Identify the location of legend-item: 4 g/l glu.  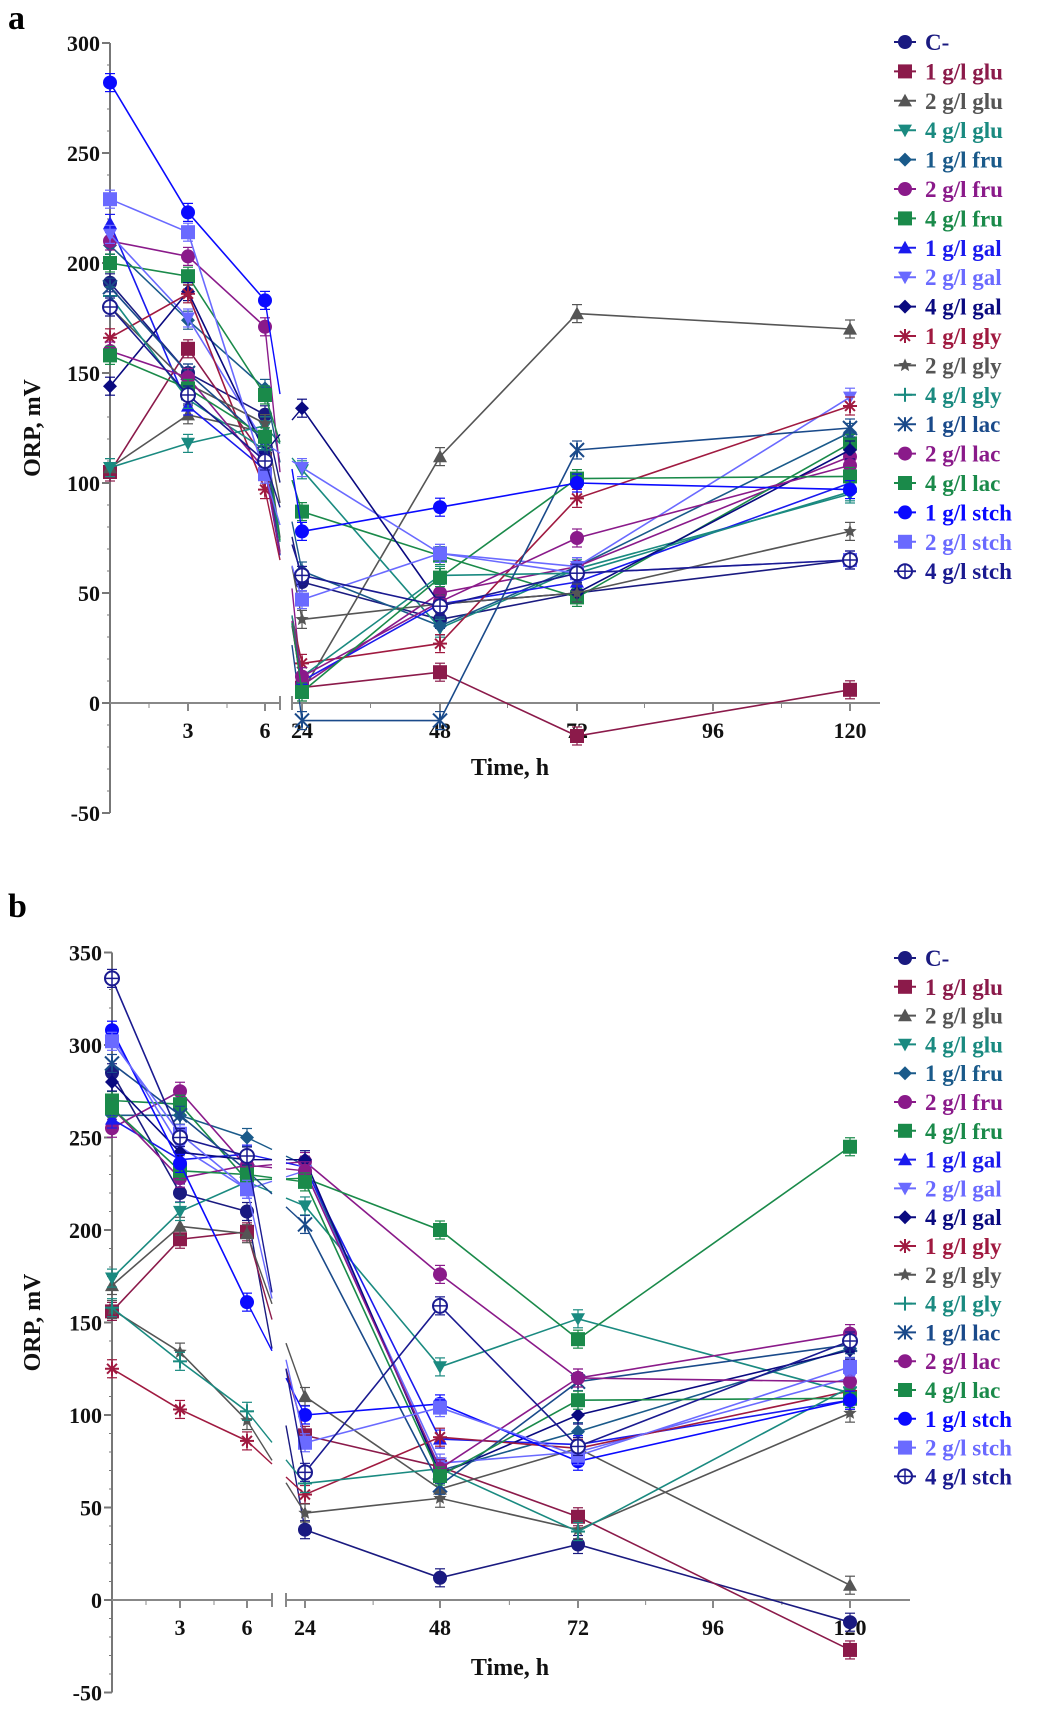
(948, 1044).